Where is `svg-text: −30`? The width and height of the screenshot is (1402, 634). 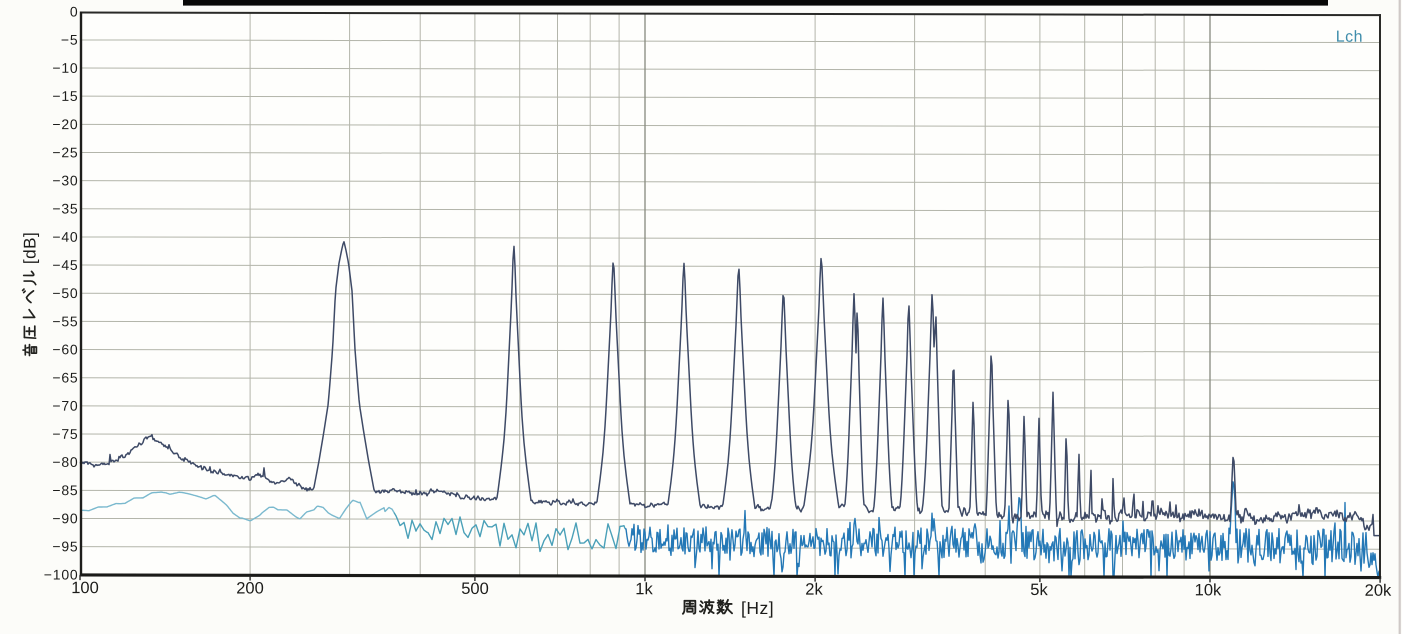 svg-text: −30 is located at coordinates (65, 180).